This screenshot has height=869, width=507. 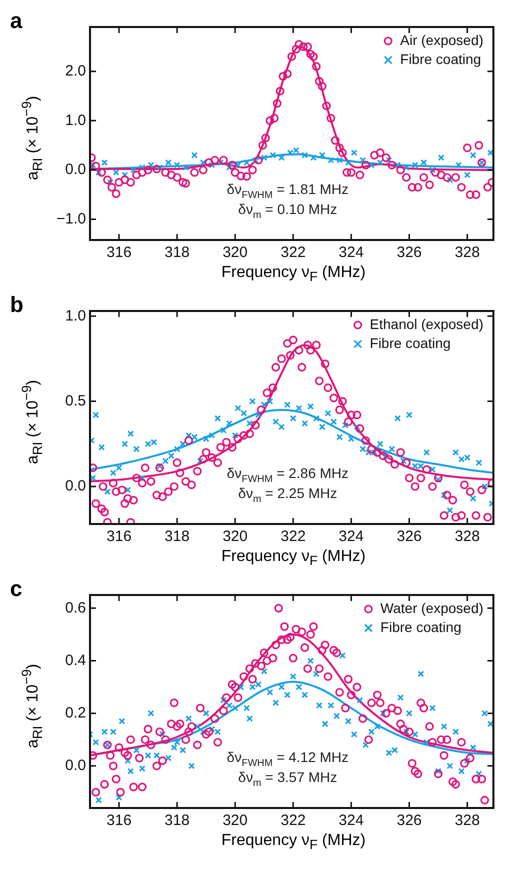 What do you see at coordinates (442, 40) in the screenshot?
I see `legend-label: Air (exposed)` at bounding box center [442, 40].